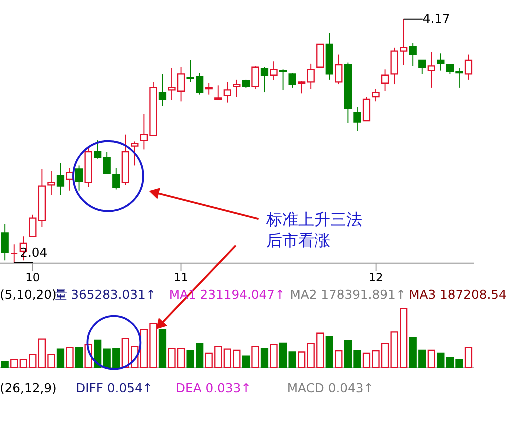 The width and height of the screenshot is (510, 442). What do you see at coordinates (105, 295) in the screenshot?
I see `text: 量 365283.031↑` at bounding box center [105, 295].